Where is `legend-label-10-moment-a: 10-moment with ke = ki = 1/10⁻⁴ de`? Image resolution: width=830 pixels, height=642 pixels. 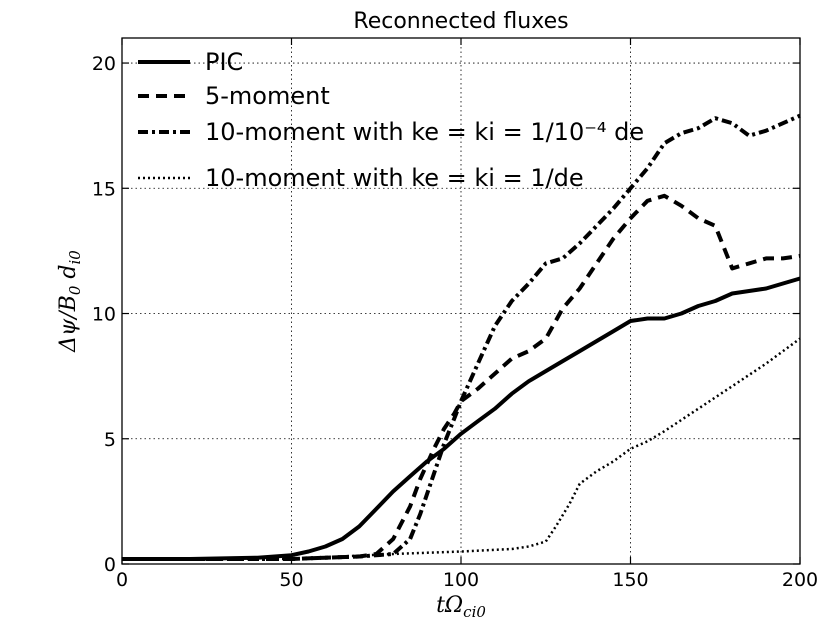 legend-label-10-moment-a: 10-moment with ke = ki = 1/10⁻⁴ de is located at coordinates (424, 132).